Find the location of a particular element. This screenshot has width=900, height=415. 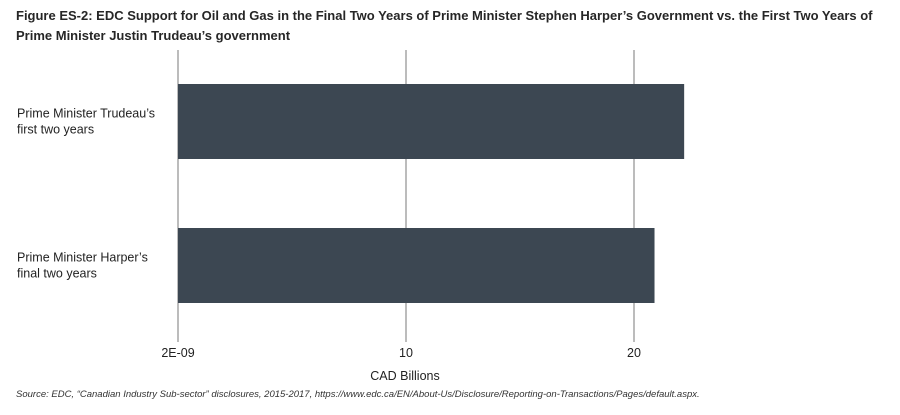

category-label: Prime Minister Trudeau’s first two years is located at coordinates (86, 122).